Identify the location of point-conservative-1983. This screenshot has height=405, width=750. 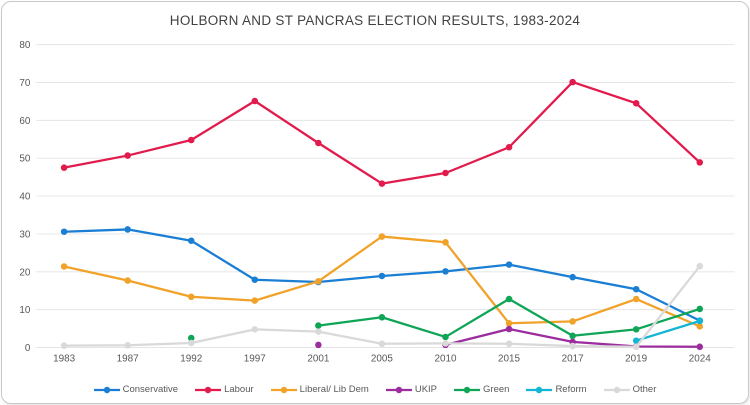
(64, 231).